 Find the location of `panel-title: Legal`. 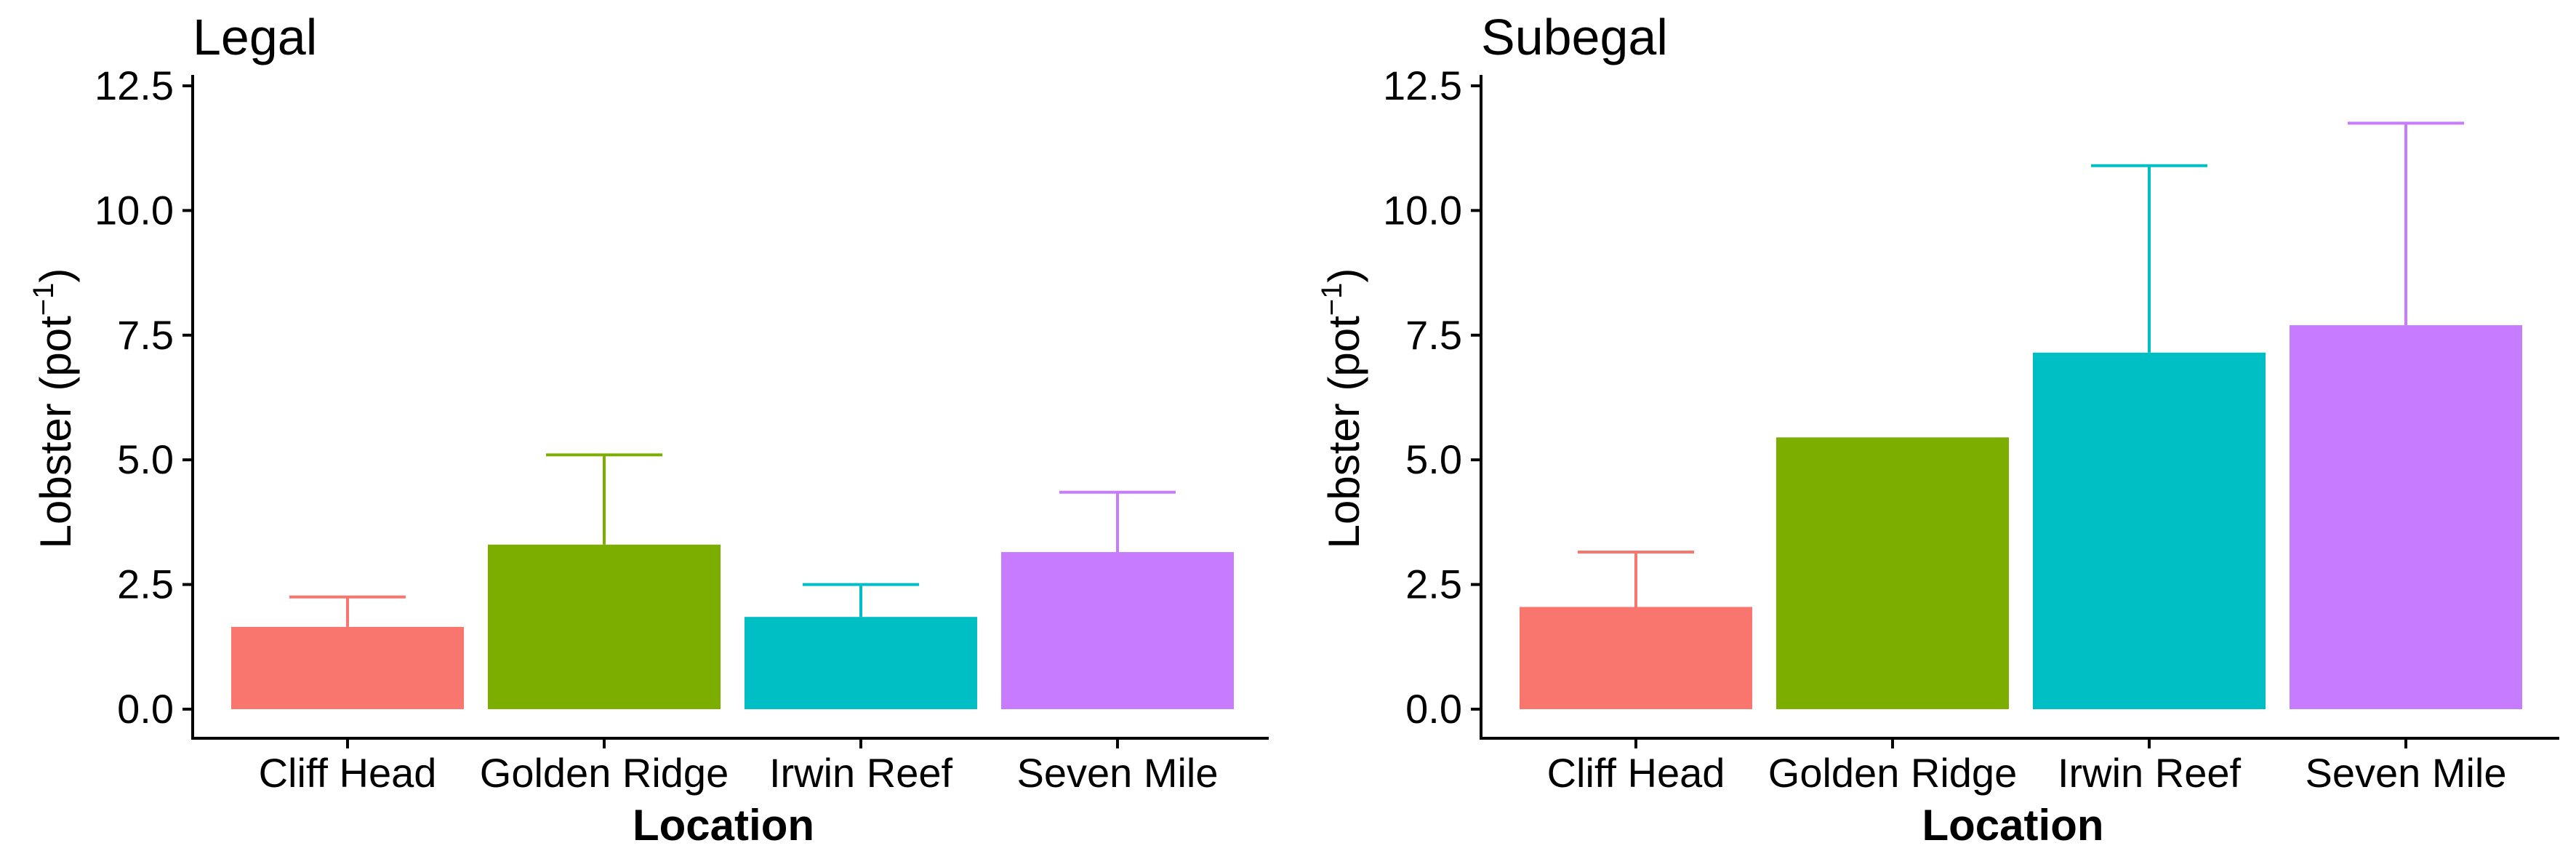

panel-title: Legal is located at coordinates (255, 37).